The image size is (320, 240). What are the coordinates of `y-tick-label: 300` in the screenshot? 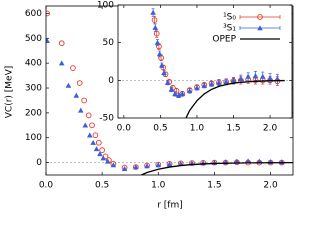 It's located at (33, 89).